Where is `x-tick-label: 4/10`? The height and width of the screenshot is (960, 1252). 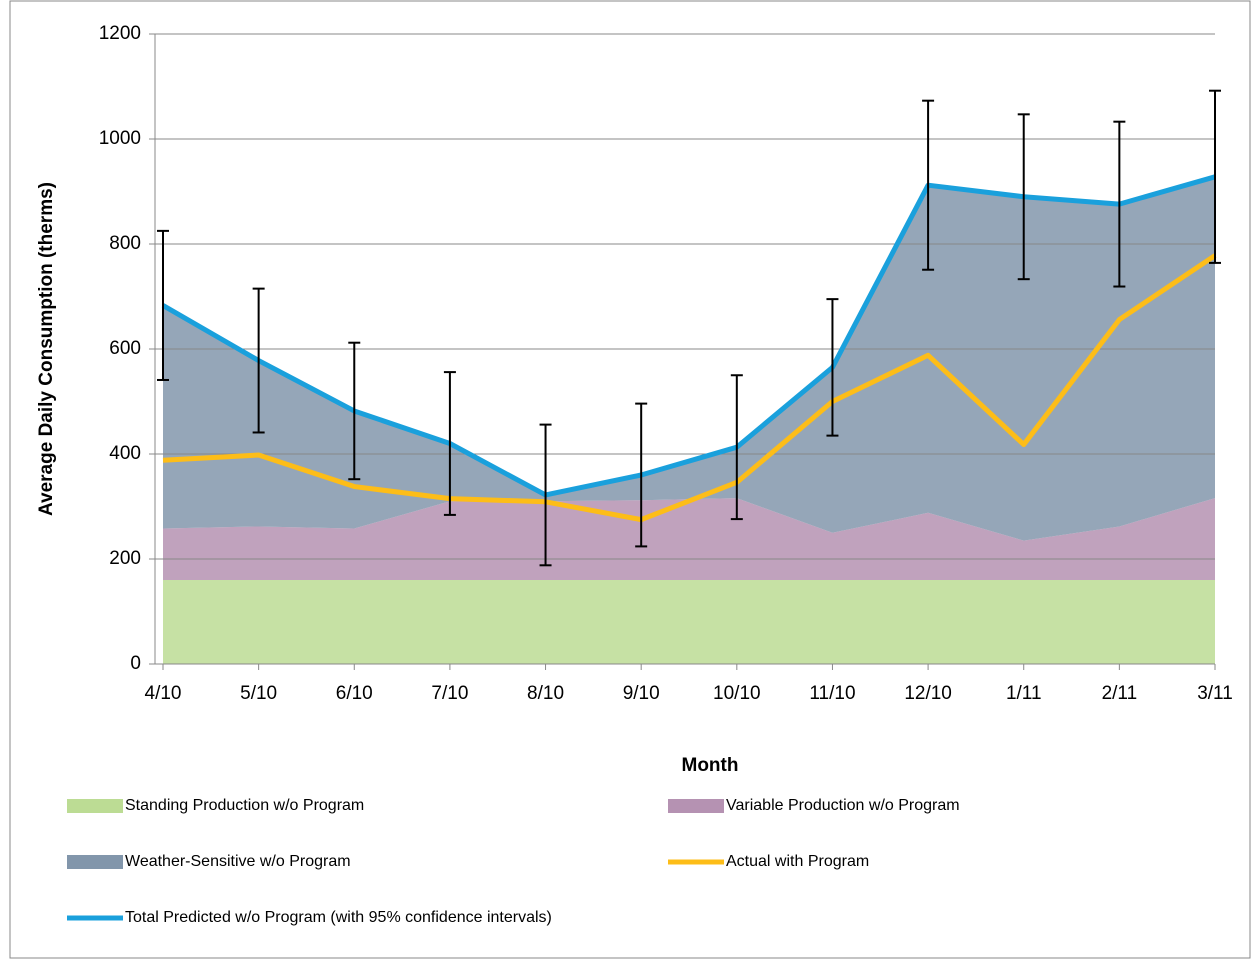
x-tick-label: 4/10 is located at coordinates (163, 693).